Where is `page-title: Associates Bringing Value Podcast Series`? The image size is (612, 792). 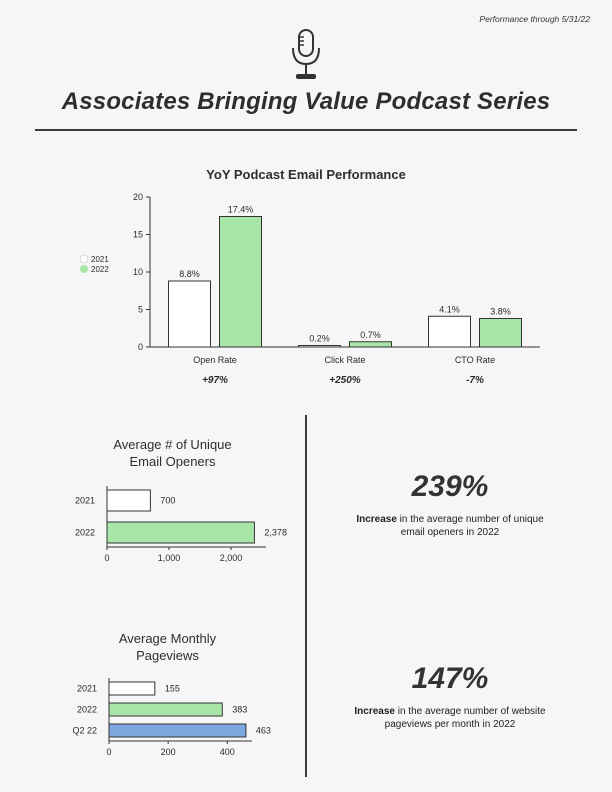 page-title: Associates Bringing Value Podcast Series is located at coordinates (306, 101).